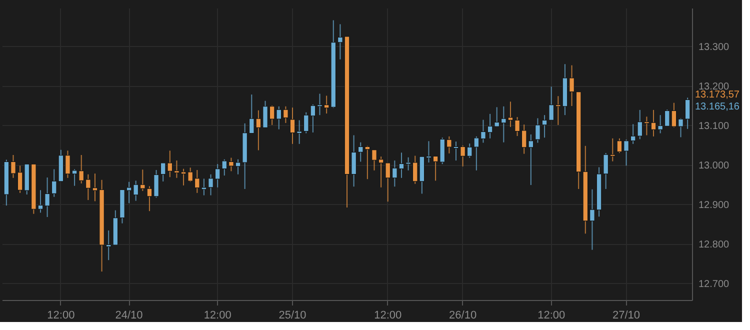 This screenshot has height=330, width=750. I want to click on y-tick-label: 13.000, so click(714, 166).